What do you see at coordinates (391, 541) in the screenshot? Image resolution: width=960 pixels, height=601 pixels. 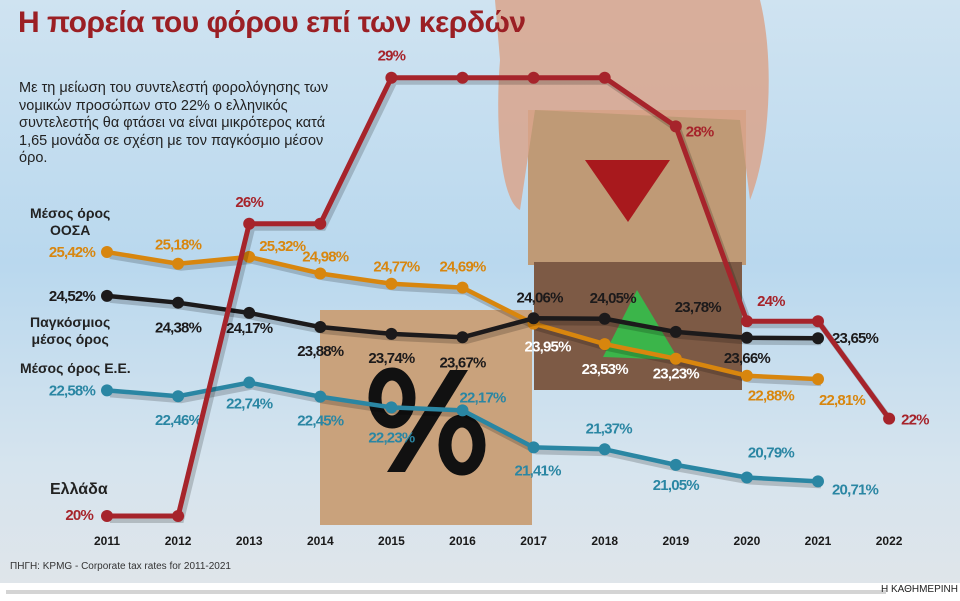 I see `x-tick-label: 2015` at bounding box center [391, 541].